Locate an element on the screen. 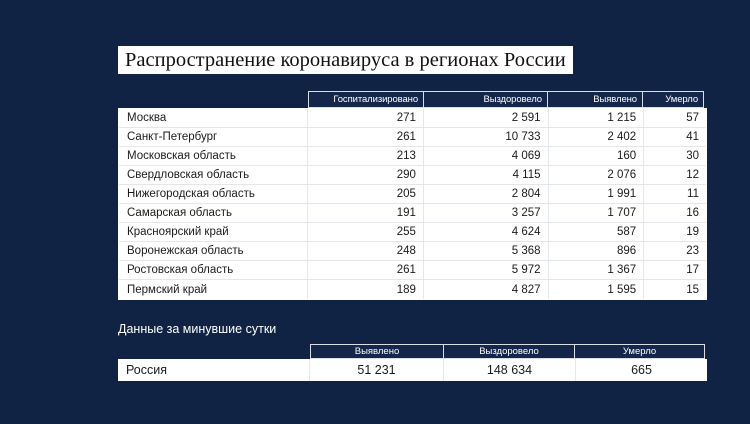 The image size is (750, 424). daily-table-body: Россия 51 231 148 634 665 is located at coordinates (412, 370).